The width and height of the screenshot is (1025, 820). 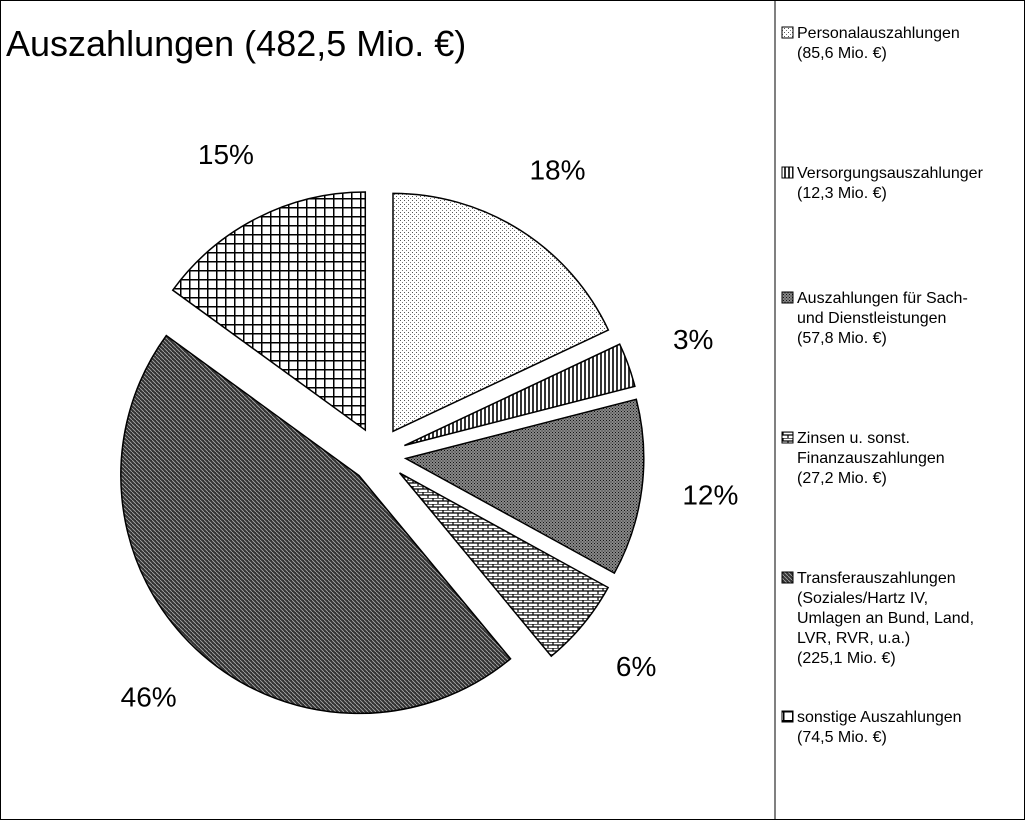 What do you see at coordinates (693, 339) in the screenshot?
I see `data-label: 3%` at bounding box center [693, 339].